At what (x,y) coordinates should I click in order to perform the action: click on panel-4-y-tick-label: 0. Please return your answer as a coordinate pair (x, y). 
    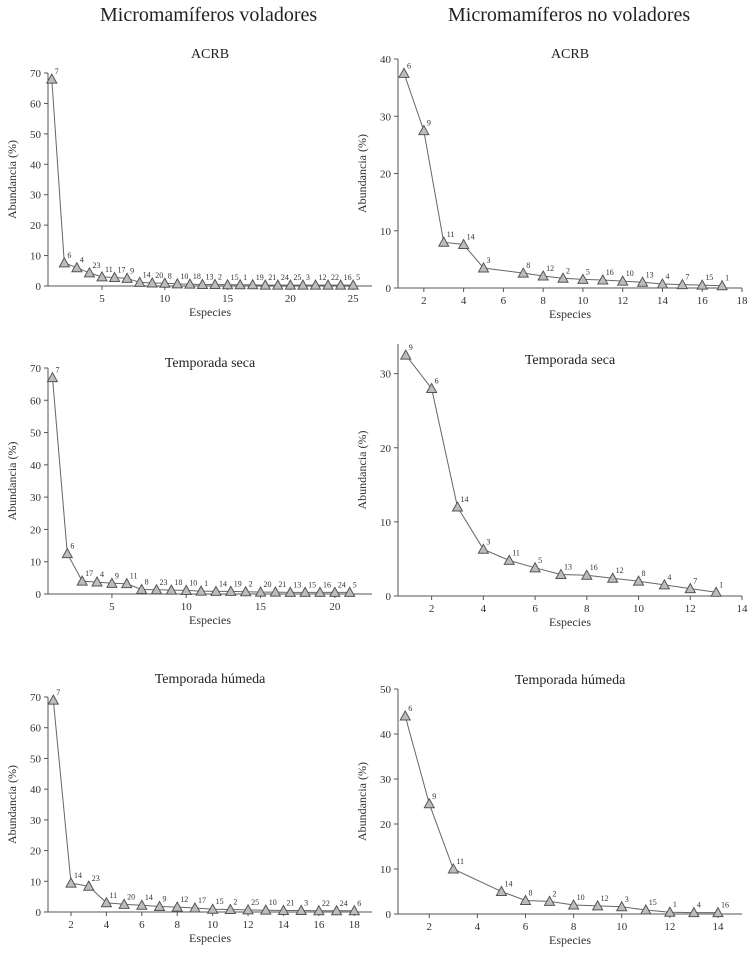
    Looking at the image, I should click on (389, 597).